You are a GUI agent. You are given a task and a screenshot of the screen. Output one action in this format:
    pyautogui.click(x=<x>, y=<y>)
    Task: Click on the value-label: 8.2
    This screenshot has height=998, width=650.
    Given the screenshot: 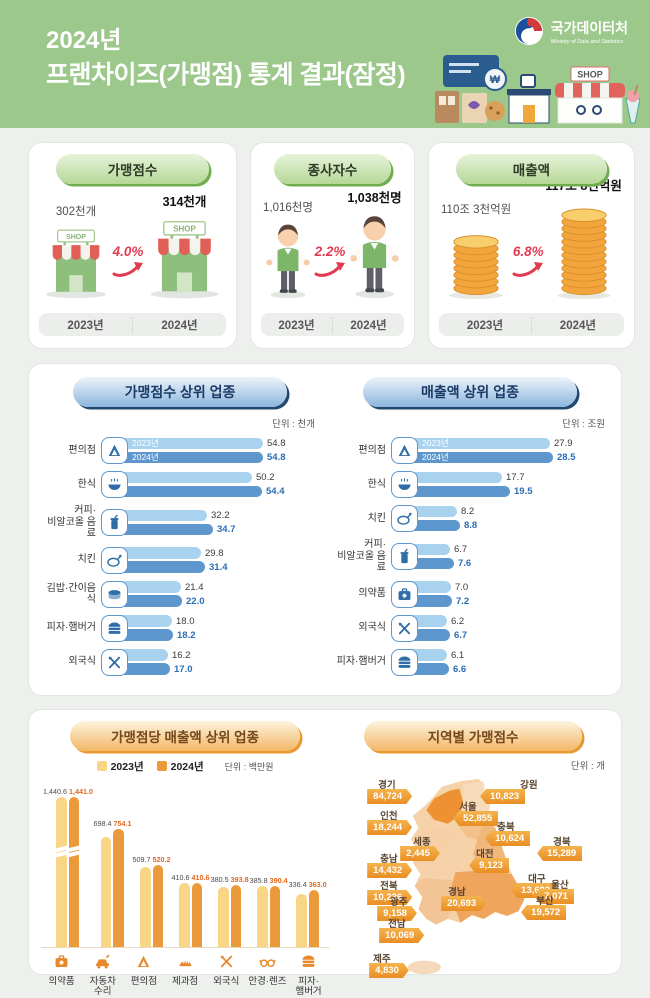 What is the action you would take?
    pyautogui.click(x=468, y=511)
    